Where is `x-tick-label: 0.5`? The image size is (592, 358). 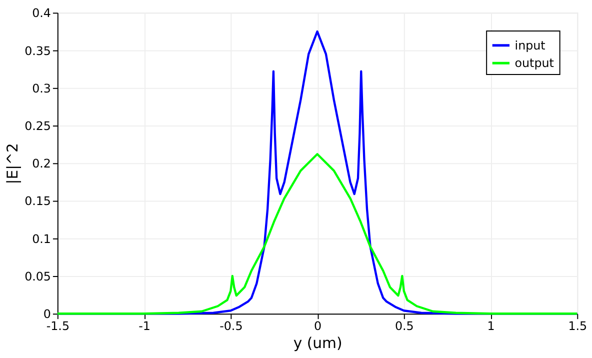
x-tick-label: 0.5 is located at coordinates (404, 325).